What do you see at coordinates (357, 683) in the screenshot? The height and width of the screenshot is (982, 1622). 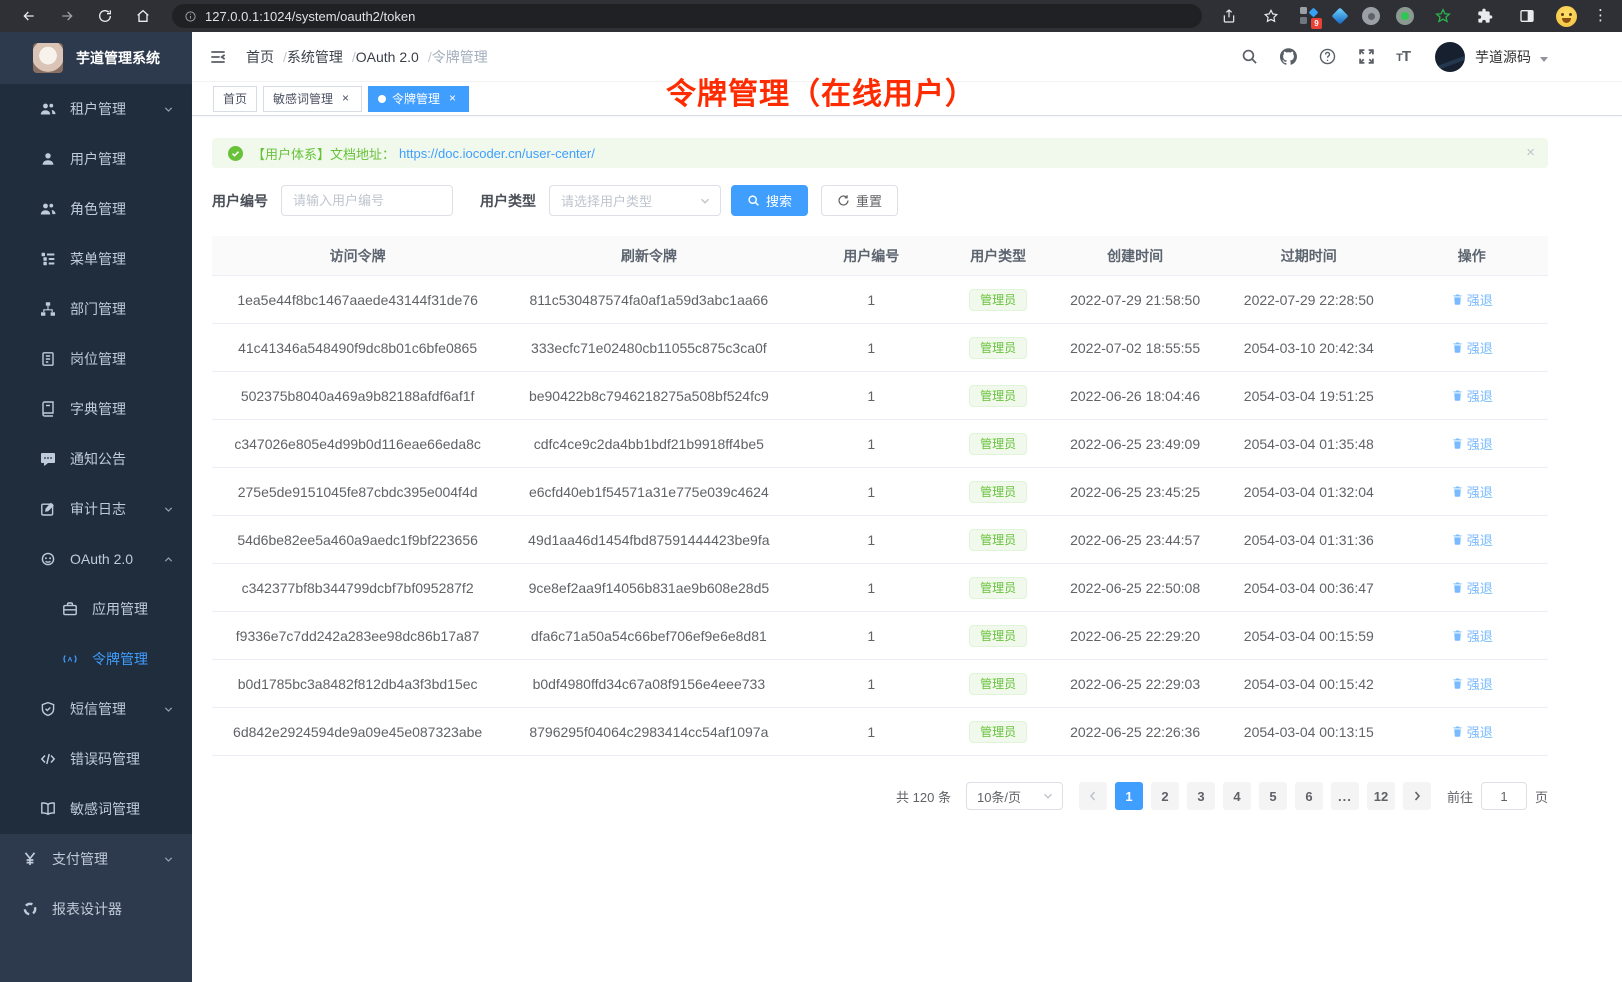 I see `access-token-cell: b0d1785bc3a8482f812db4a3f3bd15ec` at bounding box center [357, 683].